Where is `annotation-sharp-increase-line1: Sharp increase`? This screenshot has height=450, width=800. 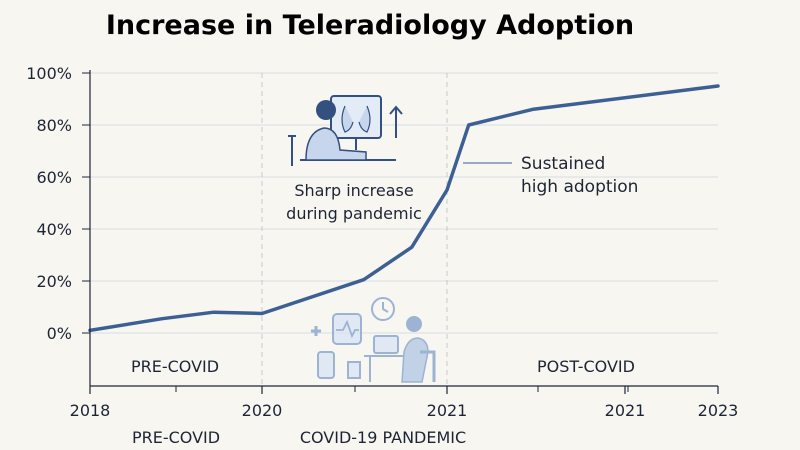
annotation-sharp-increase-line1: Sharp increase is located at coordinates (353, 190).